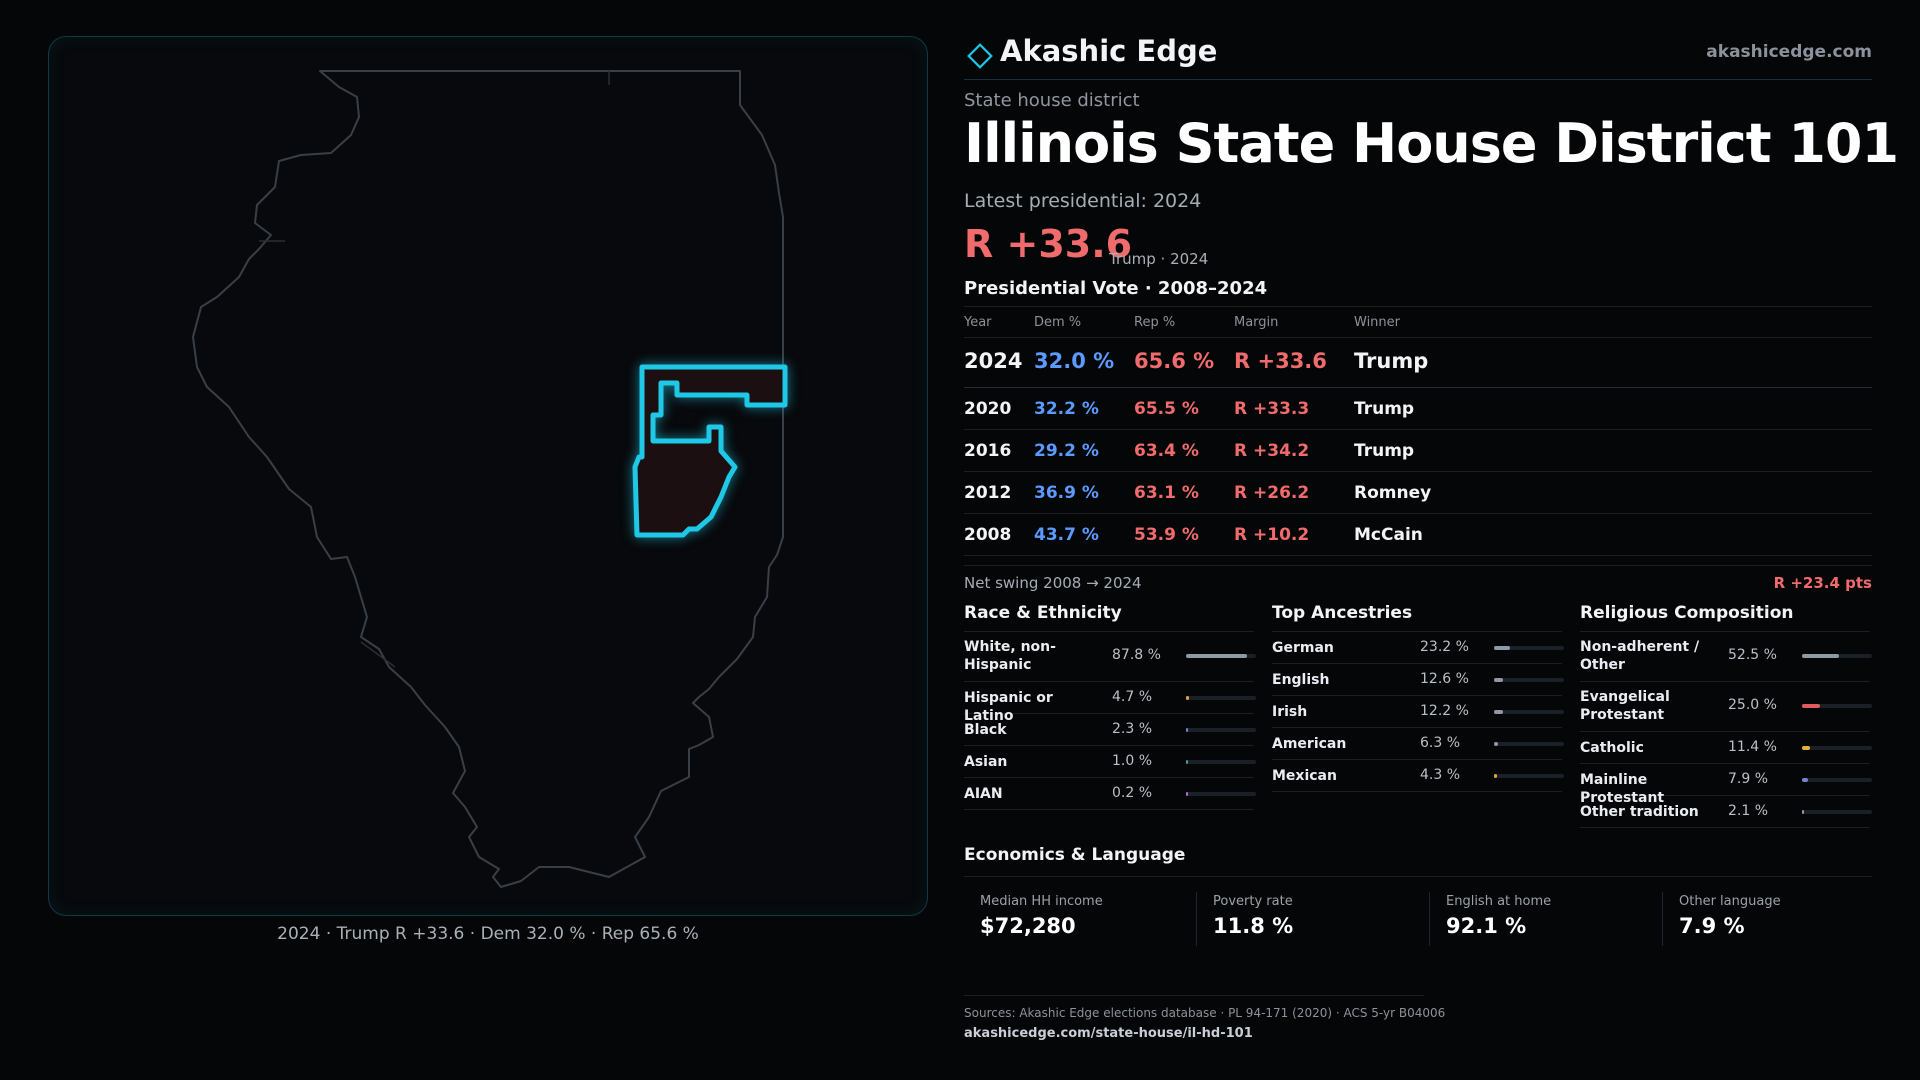  Describe the element at coordinates (1377, 322) in the screenshot. I see `header-winner: Winner` at that location.